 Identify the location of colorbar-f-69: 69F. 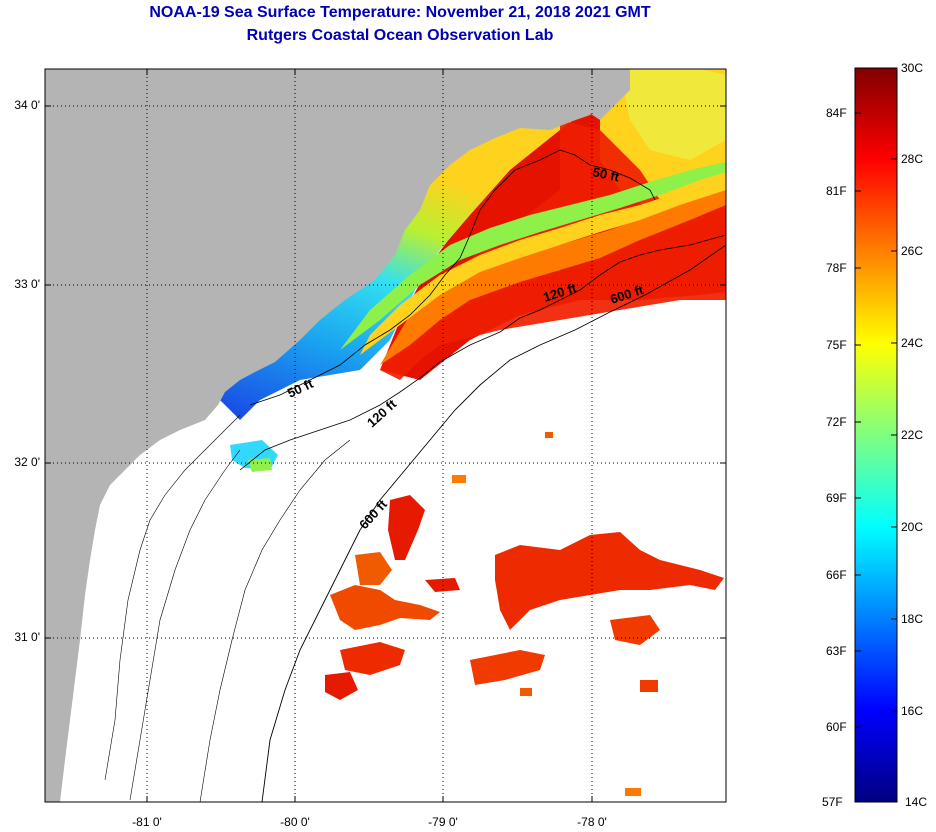
(836, 498).